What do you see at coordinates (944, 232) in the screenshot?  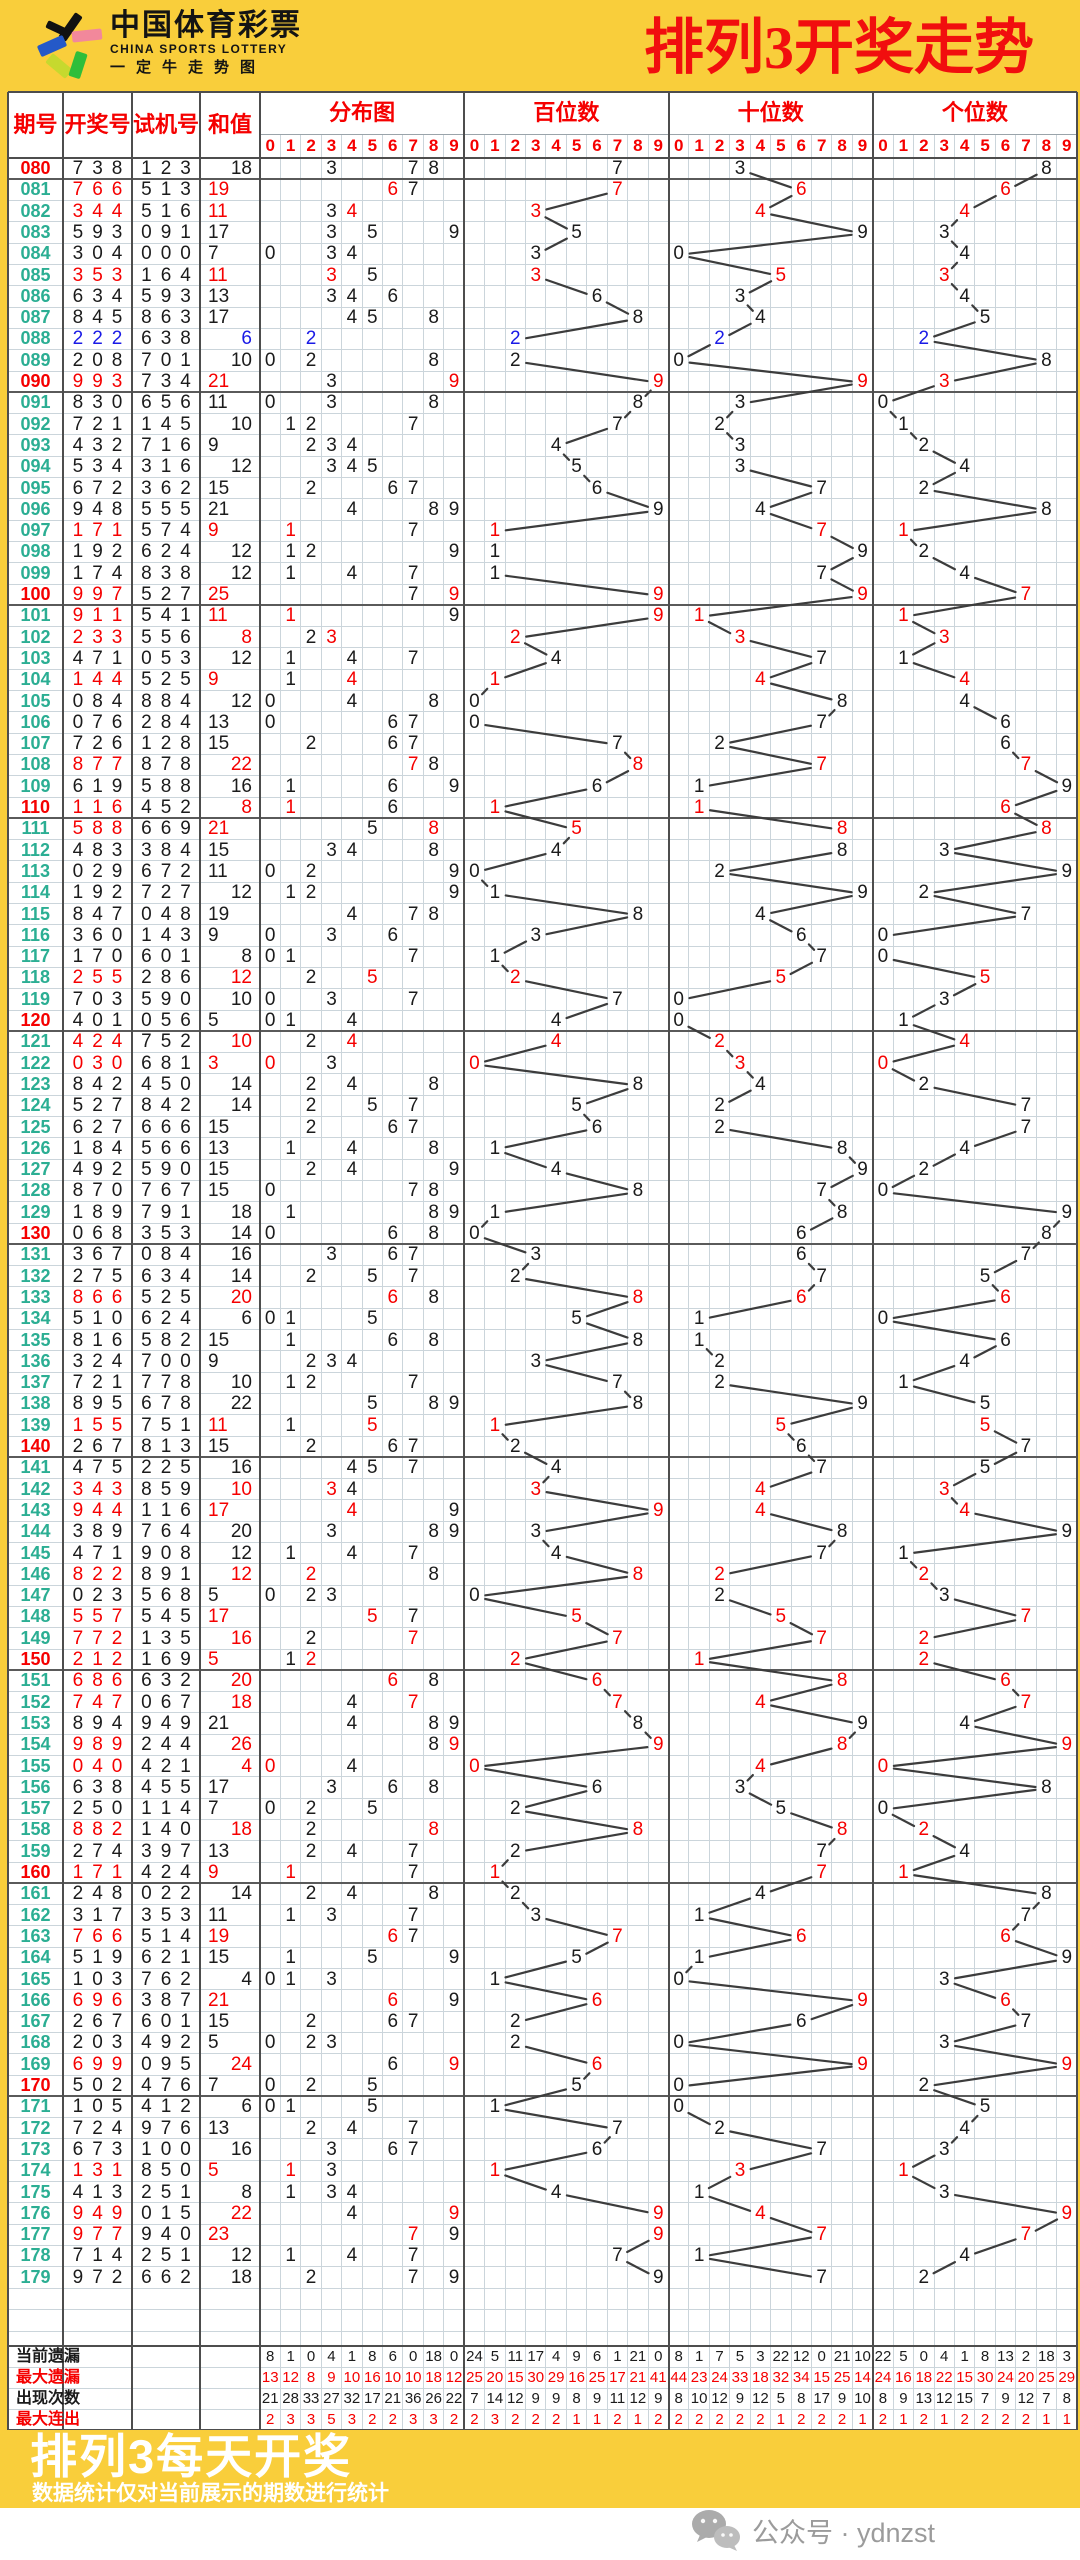 I see `trend-digit: 3` at bounding box center [944, 232].